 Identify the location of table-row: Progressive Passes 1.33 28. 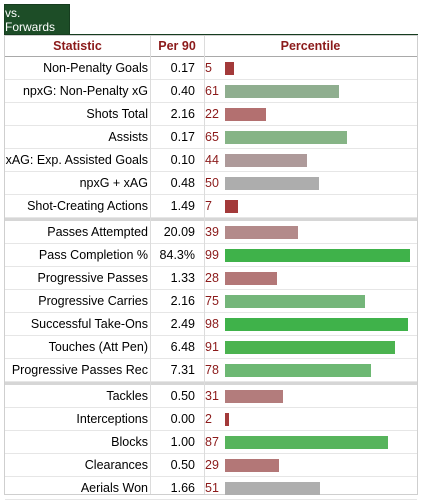
(211, 278).